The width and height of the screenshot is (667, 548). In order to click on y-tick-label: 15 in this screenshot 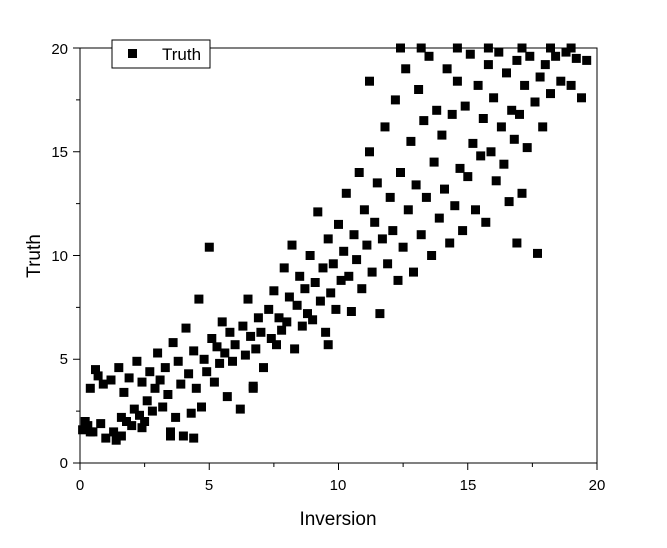, I will do `click(59, 152)`.